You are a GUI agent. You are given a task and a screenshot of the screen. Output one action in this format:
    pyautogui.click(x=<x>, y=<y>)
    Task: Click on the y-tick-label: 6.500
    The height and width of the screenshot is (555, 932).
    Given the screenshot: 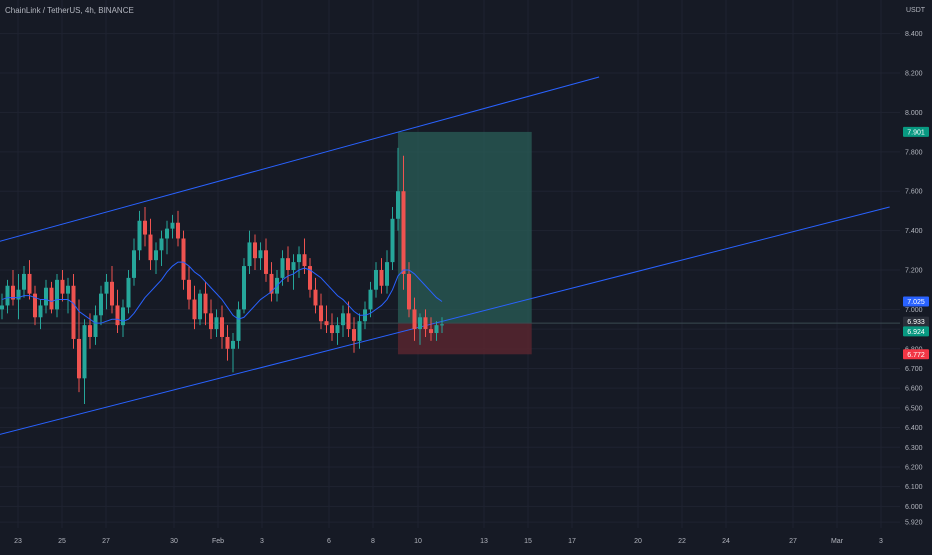 What is the action you would take?
    pyautogui.click(x=914, y=408)
    